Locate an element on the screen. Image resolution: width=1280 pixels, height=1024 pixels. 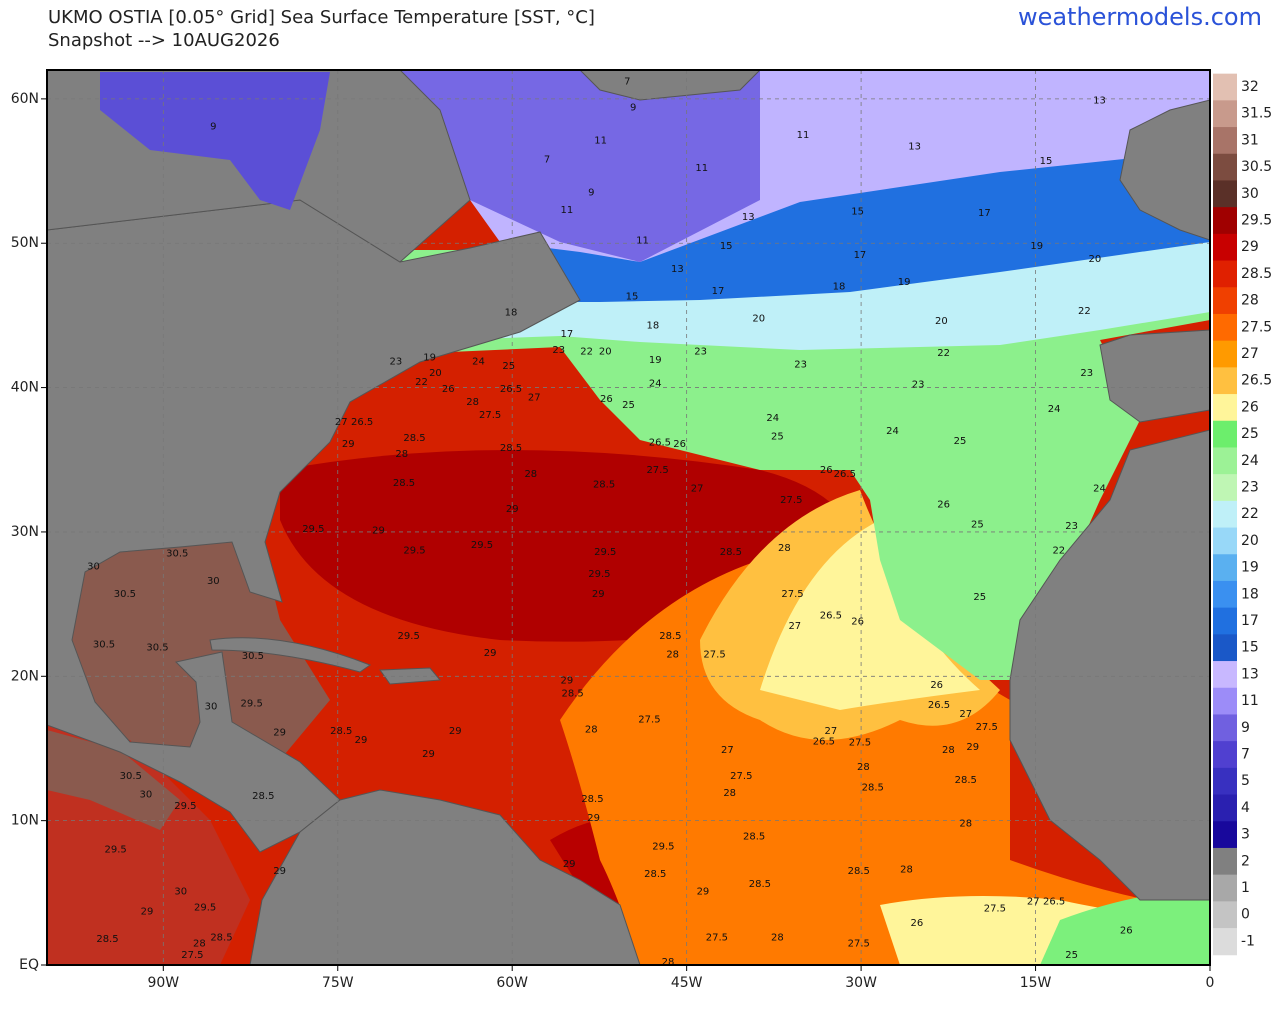
colorbar-label: 23 is located at coordinates (1250, 488).